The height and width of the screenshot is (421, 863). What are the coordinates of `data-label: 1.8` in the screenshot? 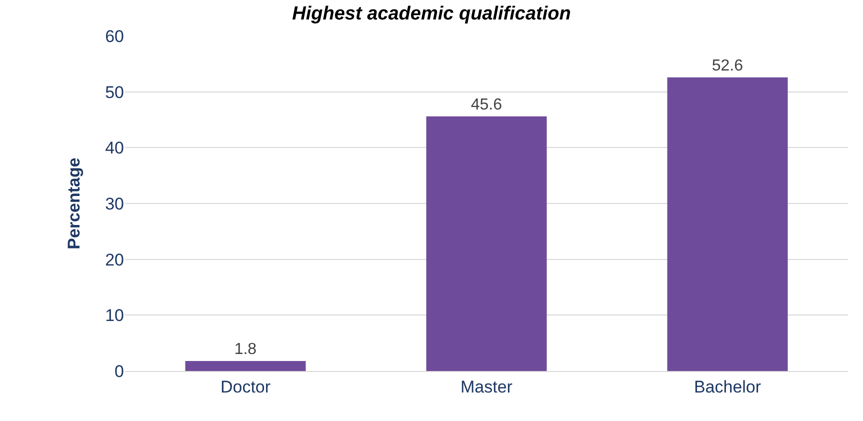 It's located at (245, 349).